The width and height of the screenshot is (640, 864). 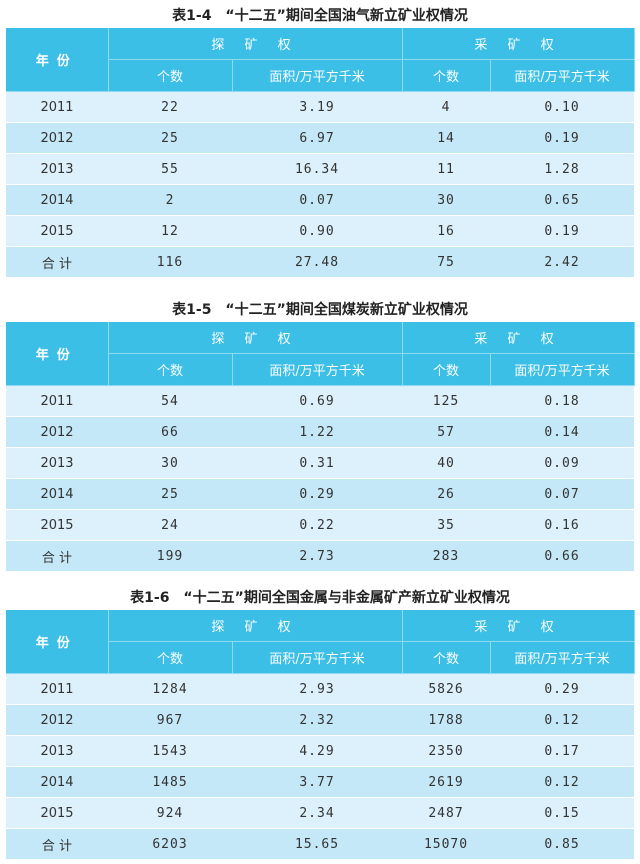 I want to click on cell-exp-area: 15.65, so click(x=317, y=844).